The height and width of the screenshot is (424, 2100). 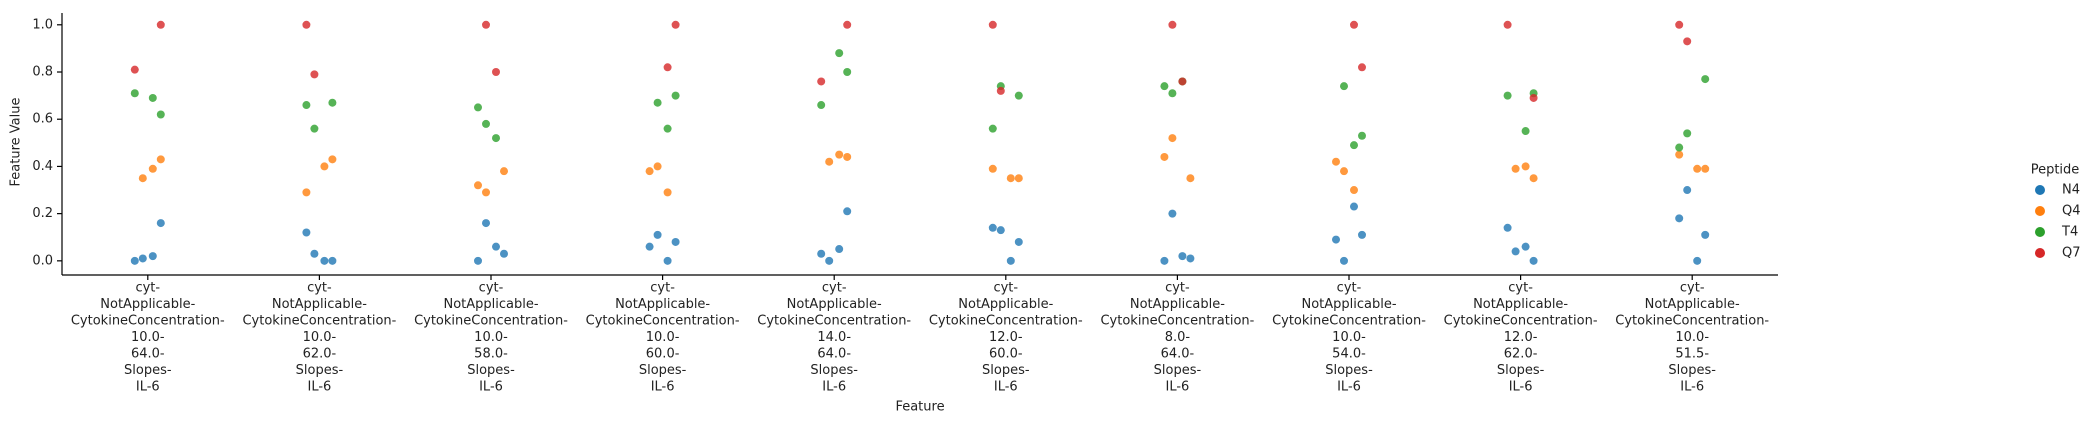 What do you see at coordinates (1006, 337) in the screenshot?
I see `x-tick-label: 12.0-` at bounding box center [1006, 337].